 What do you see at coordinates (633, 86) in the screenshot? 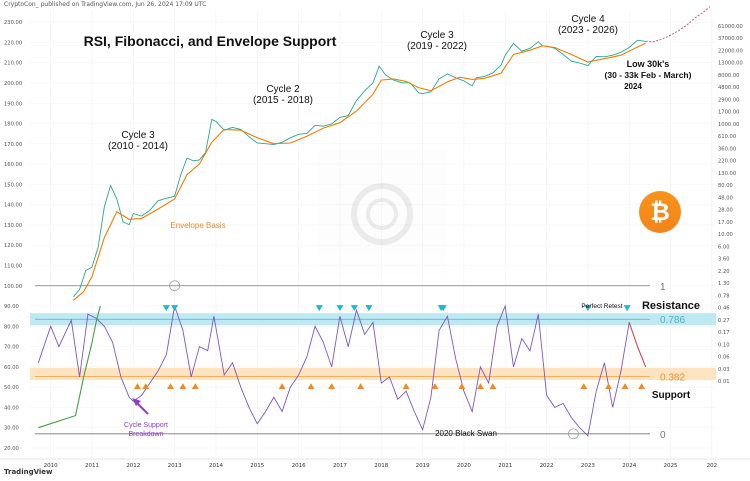
I see `low-year: 2024` at bounding box center [633, 86].